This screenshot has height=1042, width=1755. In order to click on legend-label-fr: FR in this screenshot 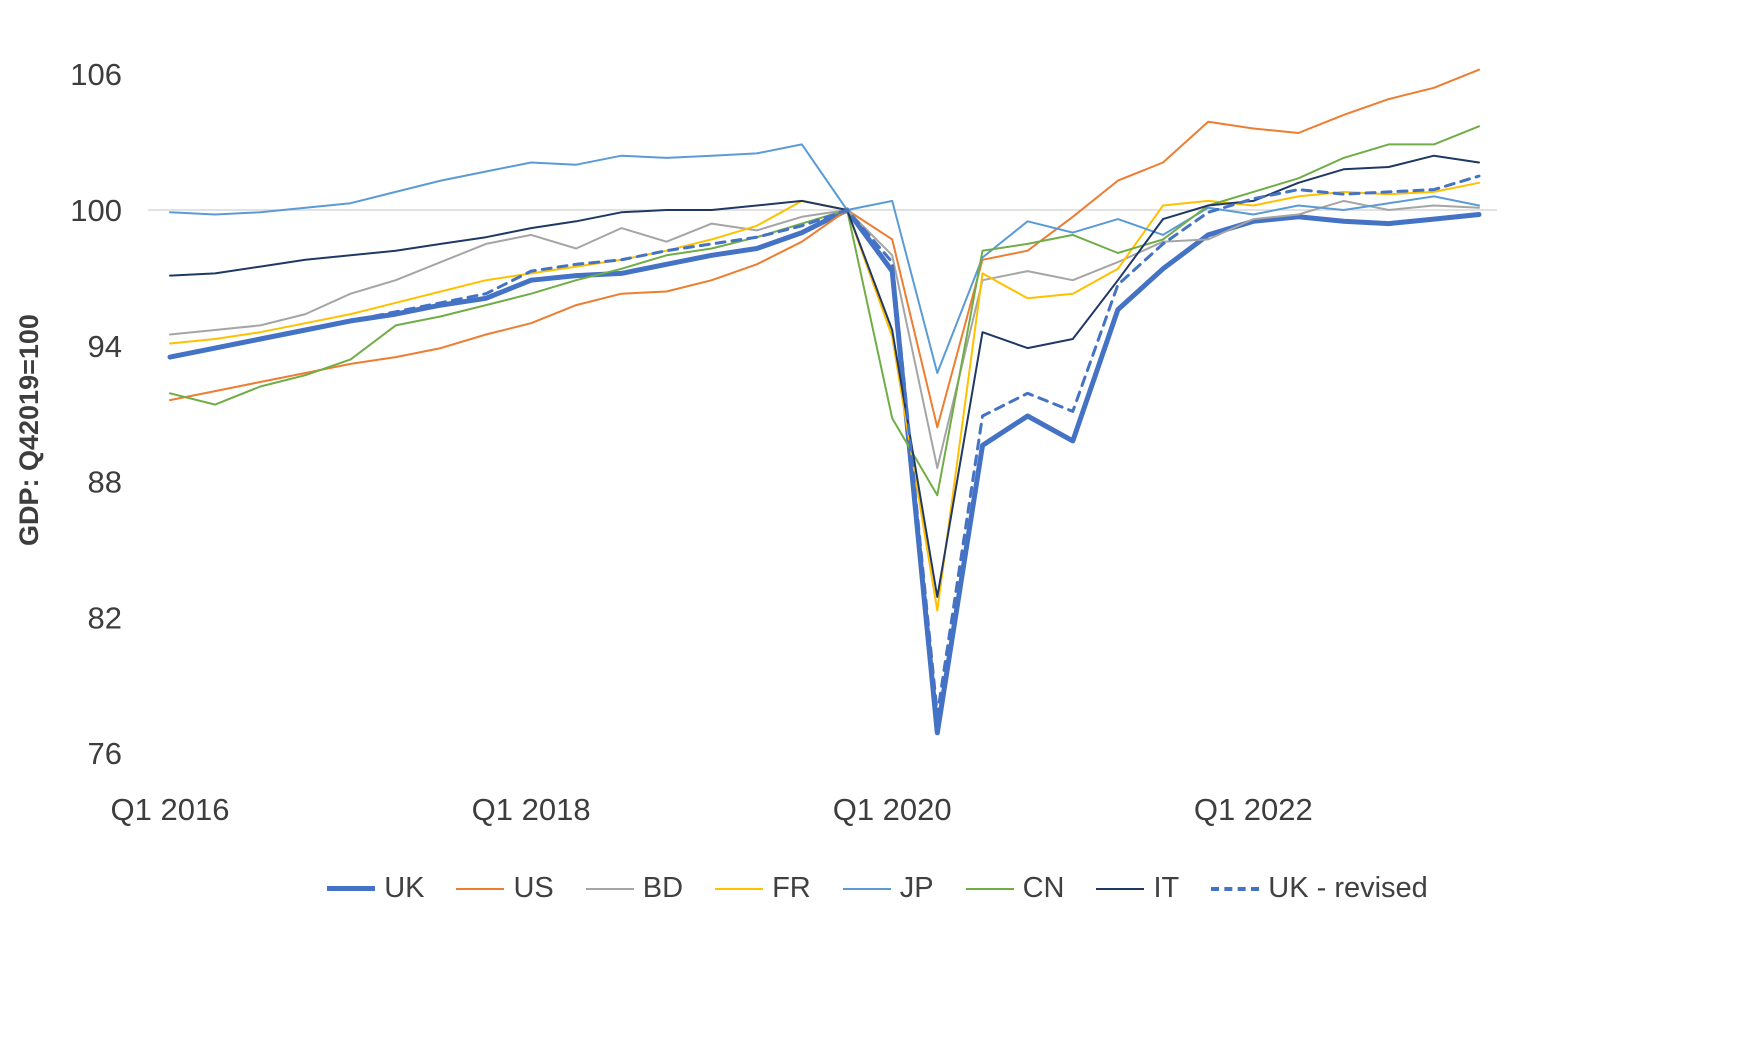, I will do `click(791, 888)`.